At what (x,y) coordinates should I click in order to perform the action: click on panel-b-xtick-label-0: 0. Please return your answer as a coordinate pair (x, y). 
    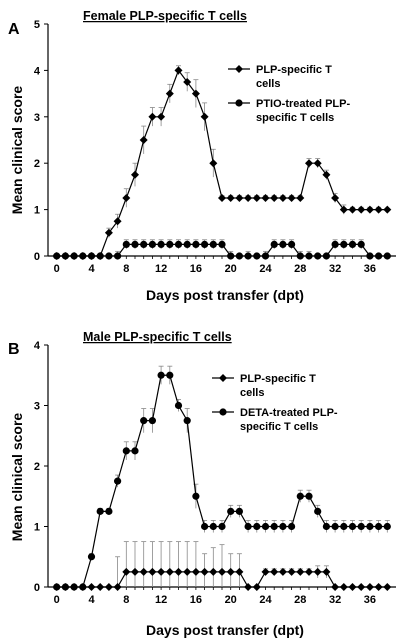
    Looking at the image, I should click on (57, 600).